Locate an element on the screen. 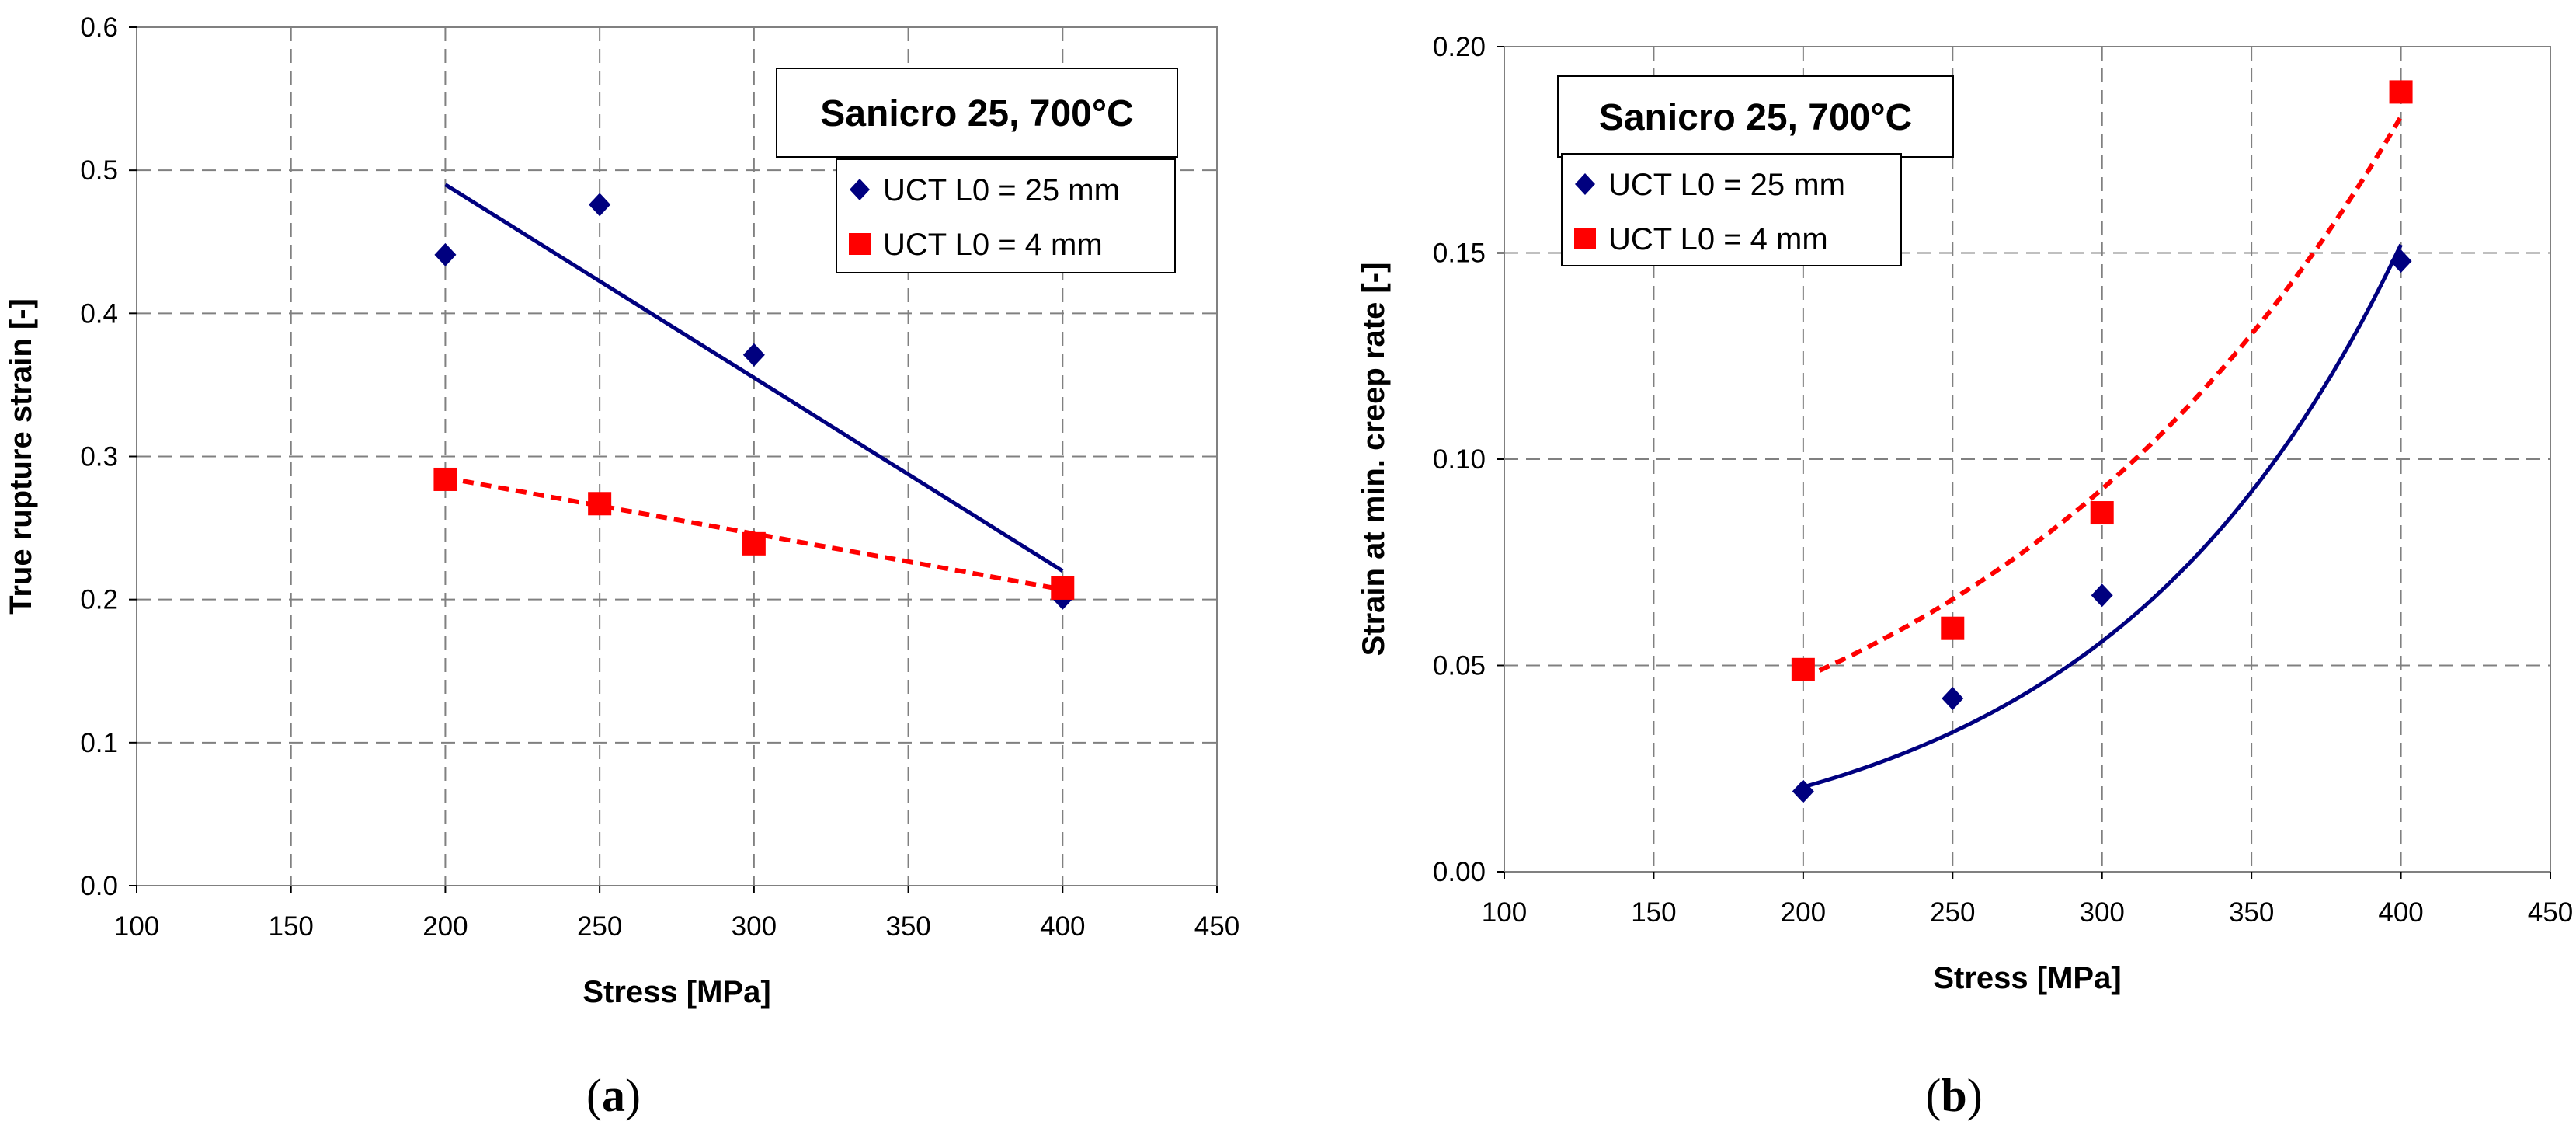 The image size is (2576, 1132). subfigure-caption: (b) is located at coordinates (1953, 1096).